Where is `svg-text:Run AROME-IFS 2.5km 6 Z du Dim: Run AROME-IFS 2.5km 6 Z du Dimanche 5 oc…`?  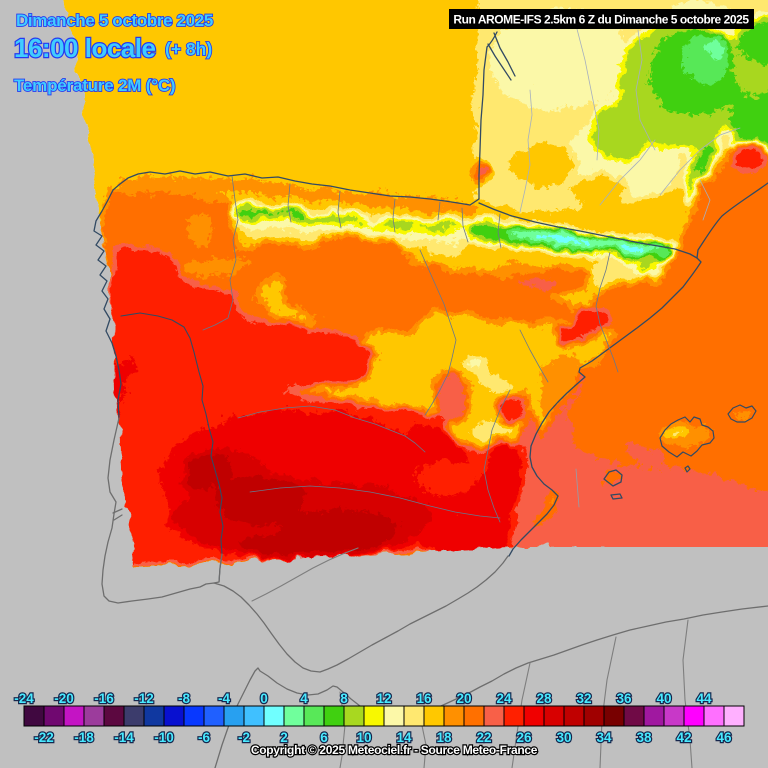 svg-text:Run AROME-IFS 2.5km 6 Z du Dim: Run AROME-IFS 2.5km 6 Z du Dimanche 5 oc… is located at coordinates (601, 20).